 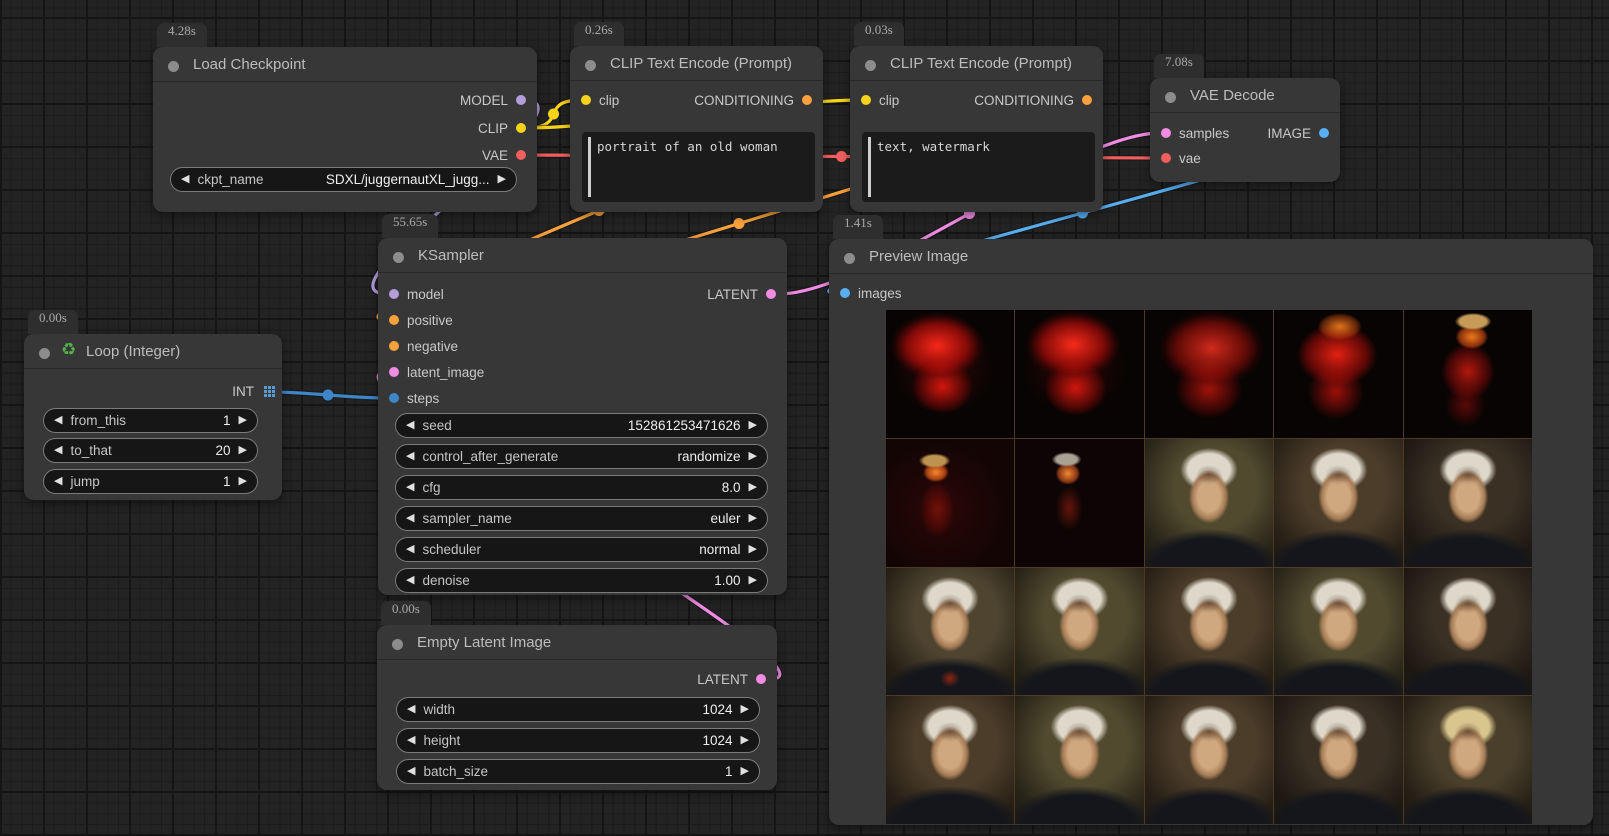 What do you see at coordinates (581, 456) in the screenshot?
I see `widget-control-after-generate: ◀ control_after_generate randomize ▶` at bounding box center [581, 456].